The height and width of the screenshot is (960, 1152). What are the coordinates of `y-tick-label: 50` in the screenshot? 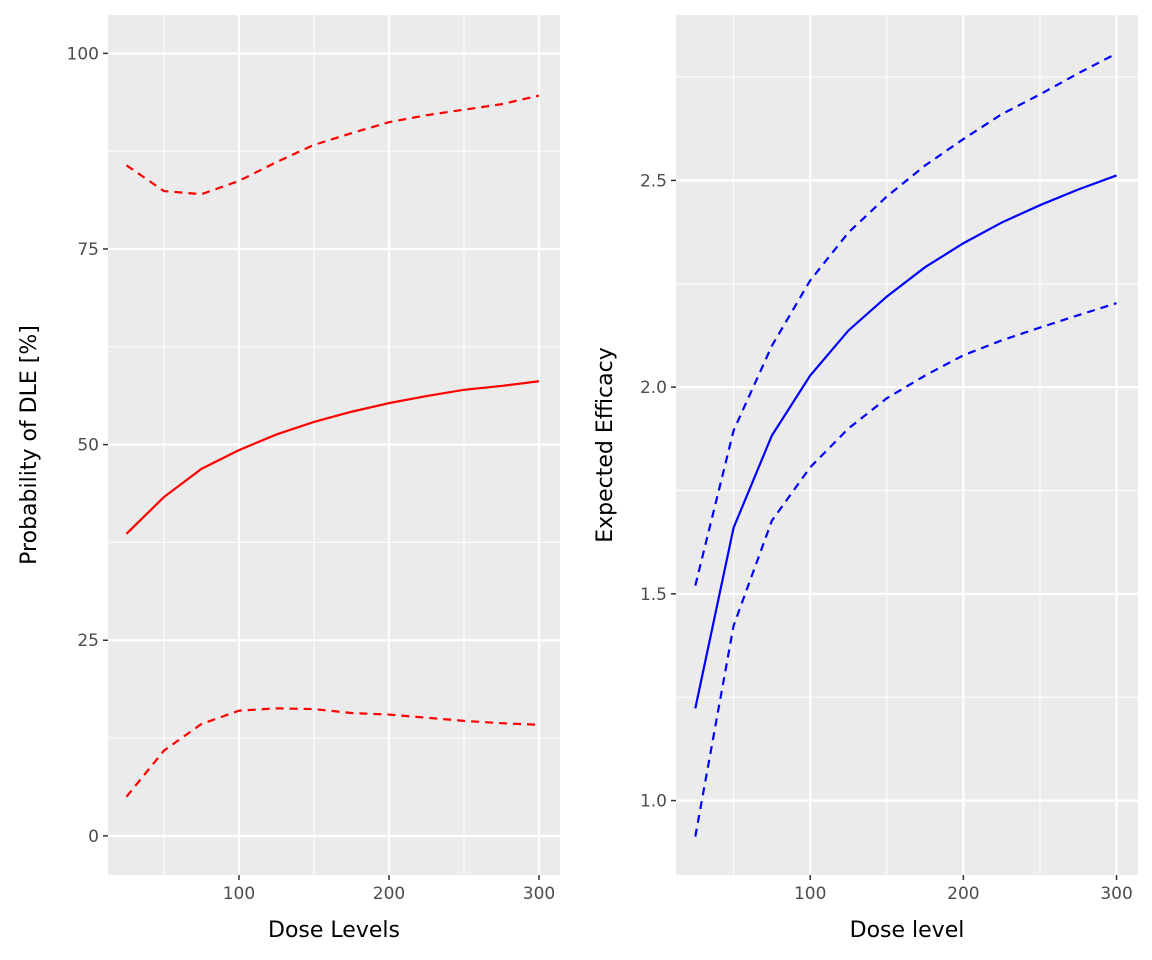 It's located at (88, 446).